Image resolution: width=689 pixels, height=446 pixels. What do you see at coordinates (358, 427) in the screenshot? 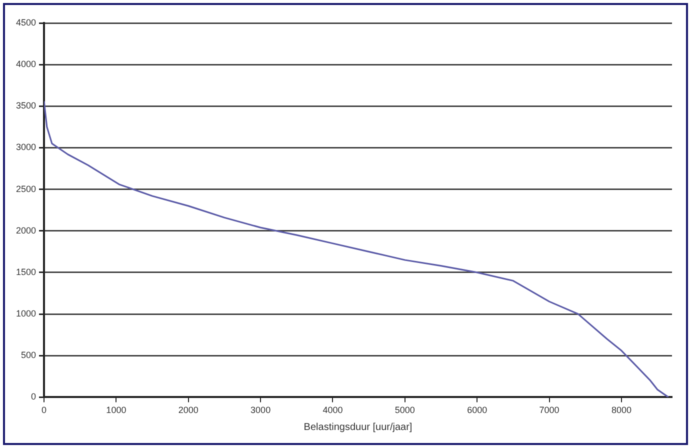
I see `x-axis-title: Belastingsduur [uur/jaar]` at bounding box center [358, 427].